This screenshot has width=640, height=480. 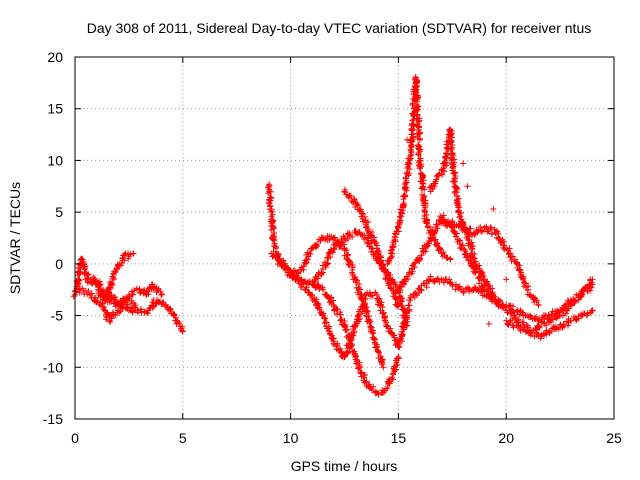 What do you see at coordinates (53, 238) in the screenshot?
I see `y-tick-labels: -15 -10 -5 0 5 10 15 20` at bounding box center [53, 238].